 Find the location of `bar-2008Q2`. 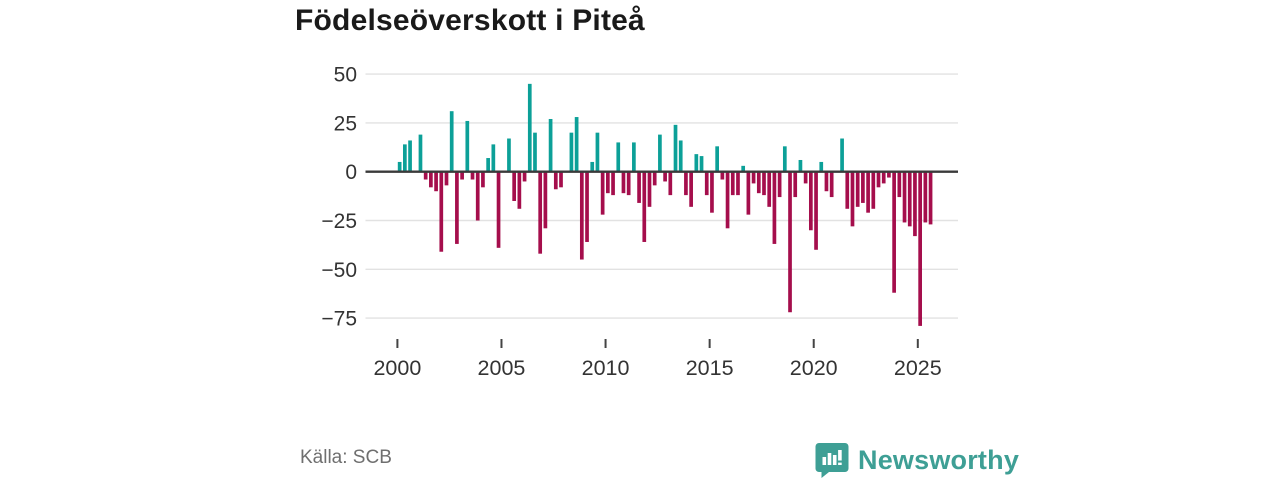

bar-2008Q2 is located at coordinates (571, 152).